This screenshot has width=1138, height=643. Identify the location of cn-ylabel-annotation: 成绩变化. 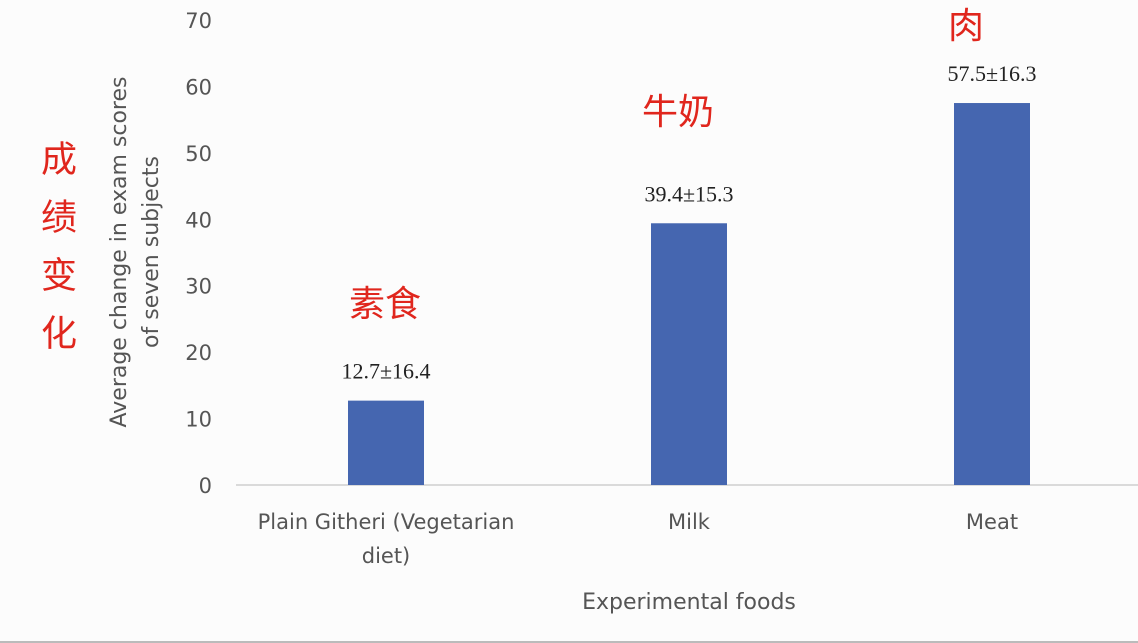
(55, 256).